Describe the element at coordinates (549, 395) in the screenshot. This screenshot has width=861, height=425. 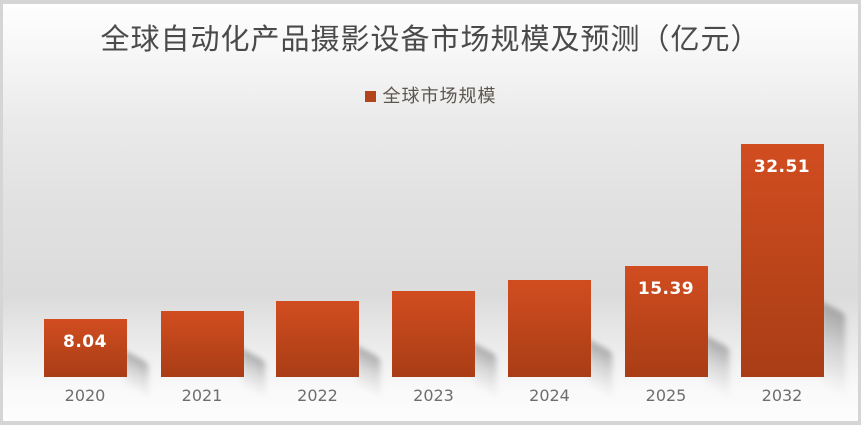
I see `x-axis-label: 2024` at that location.